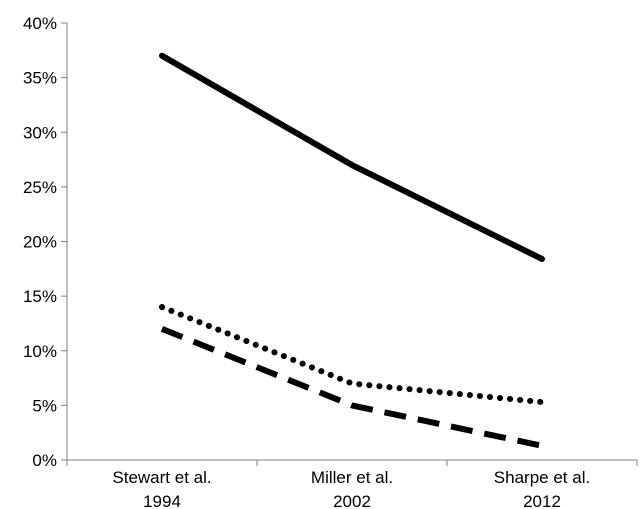  I want to click on y-tick-label: 15%, so click(40, 296).